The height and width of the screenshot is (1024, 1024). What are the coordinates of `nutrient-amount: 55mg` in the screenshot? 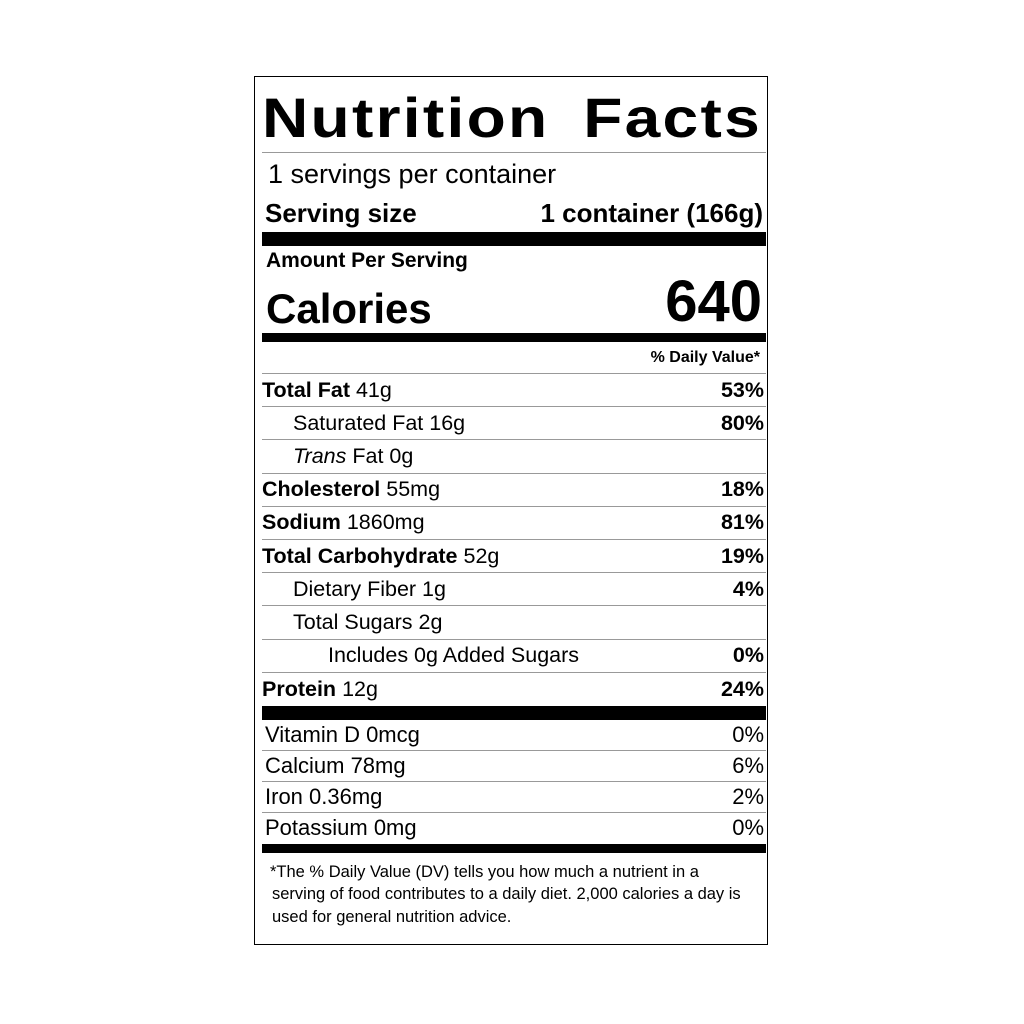 It's located at (413, 489).